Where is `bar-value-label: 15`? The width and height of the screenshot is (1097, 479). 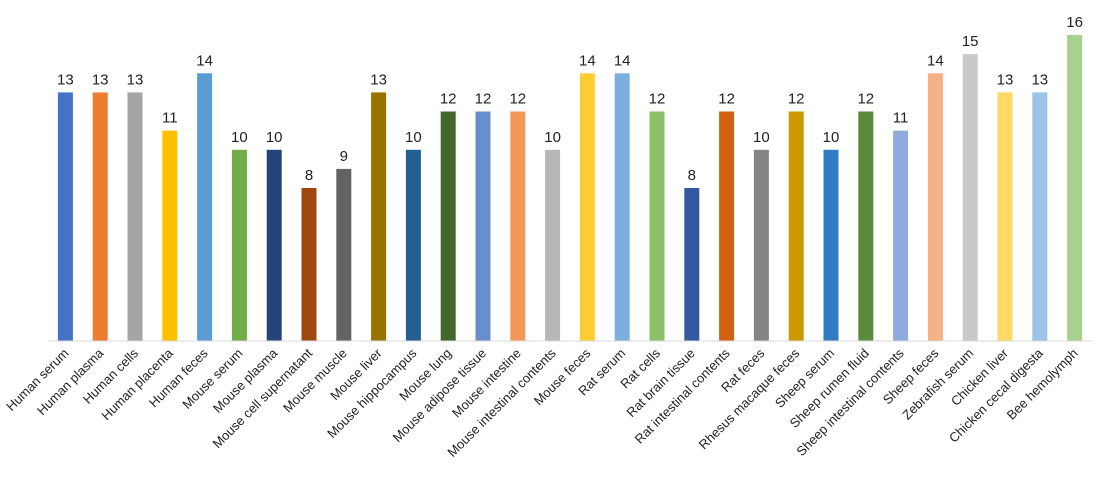
bar-value-label: 15 is located at coordinates (970, 41).